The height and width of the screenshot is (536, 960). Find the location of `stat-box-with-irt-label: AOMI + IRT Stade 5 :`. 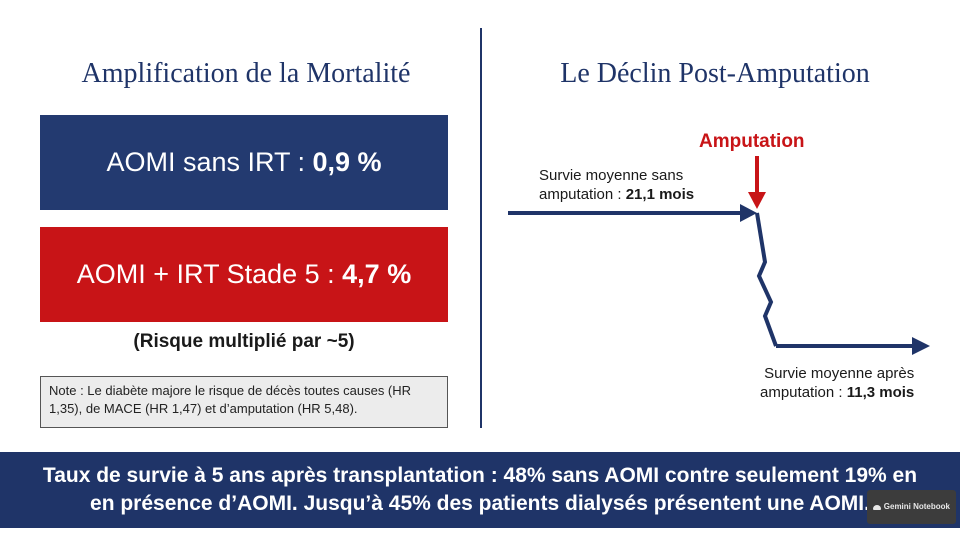

stat-box-with-irt-label: AOMI + IRT Stade 5 : is located at coordinates (209, 274).